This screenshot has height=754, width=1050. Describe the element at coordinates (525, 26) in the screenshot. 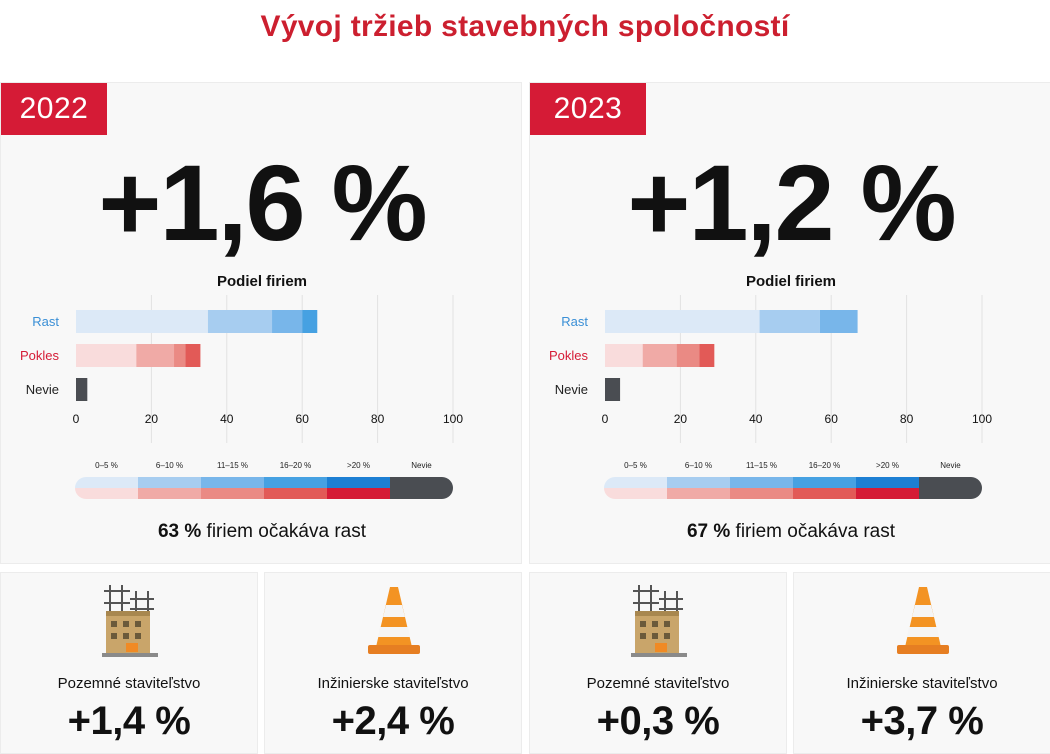

I see `page-title: Vývoj tržieb stavebných spoločností` at that location.